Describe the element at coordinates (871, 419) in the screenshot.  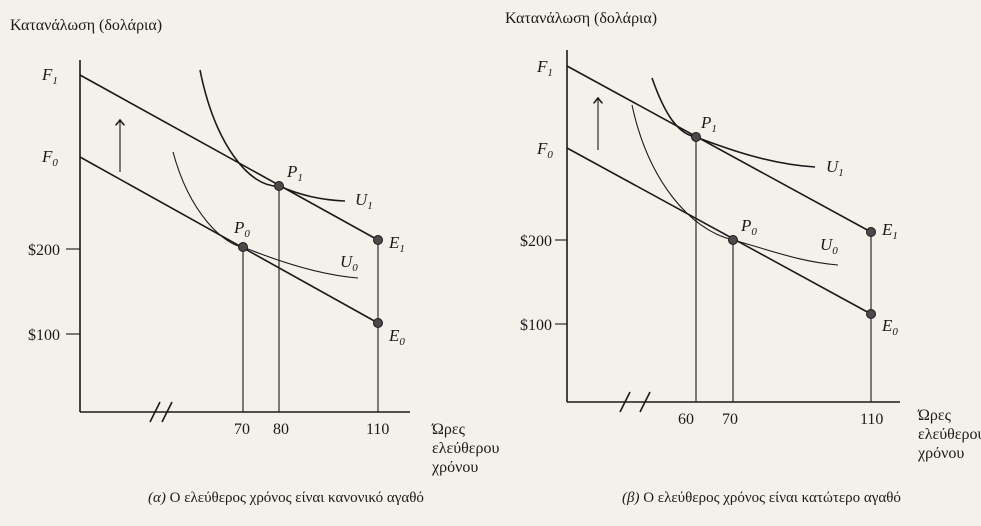
I see `panel-b-xtick-110: 110` at that location.